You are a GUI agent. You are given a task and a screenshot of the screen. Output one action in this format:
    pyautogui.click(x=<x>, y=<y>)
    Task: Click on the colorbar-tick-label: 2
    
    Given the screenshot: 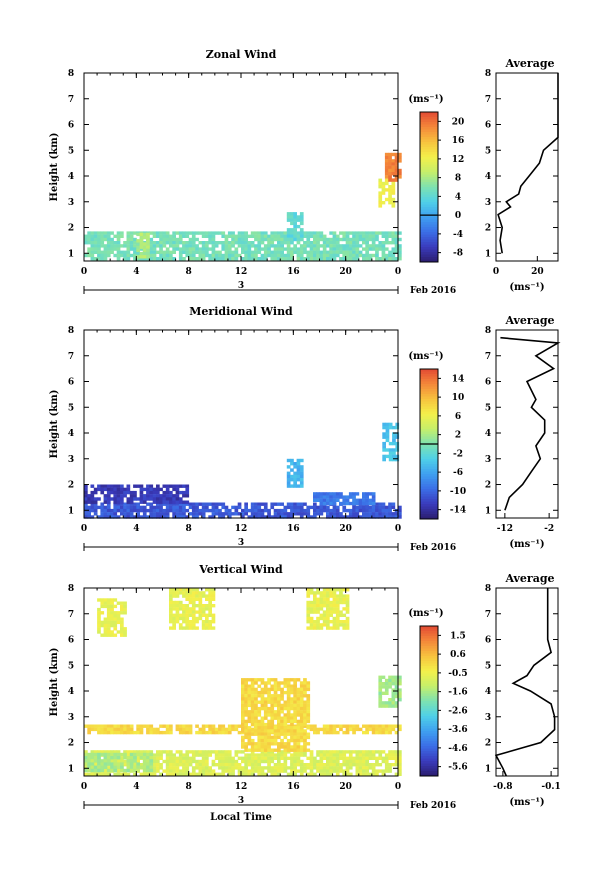 What is the action you would take?
    pyautogui.click(x=458, y=436)
    